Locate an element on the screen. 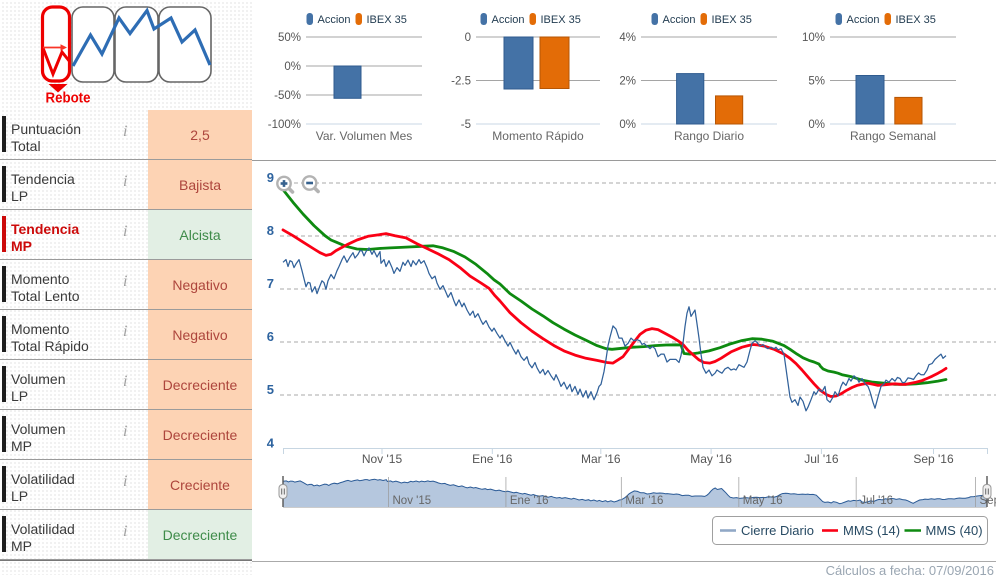 The width and height of the screenshot is (996, 578). svg-text: 8 is located at coordinates (270, 230).